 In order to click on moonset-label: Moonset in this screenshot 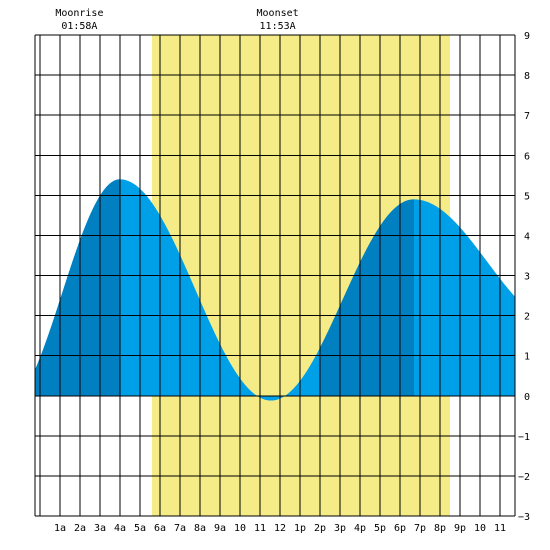, I will do `click(278, 13)`.